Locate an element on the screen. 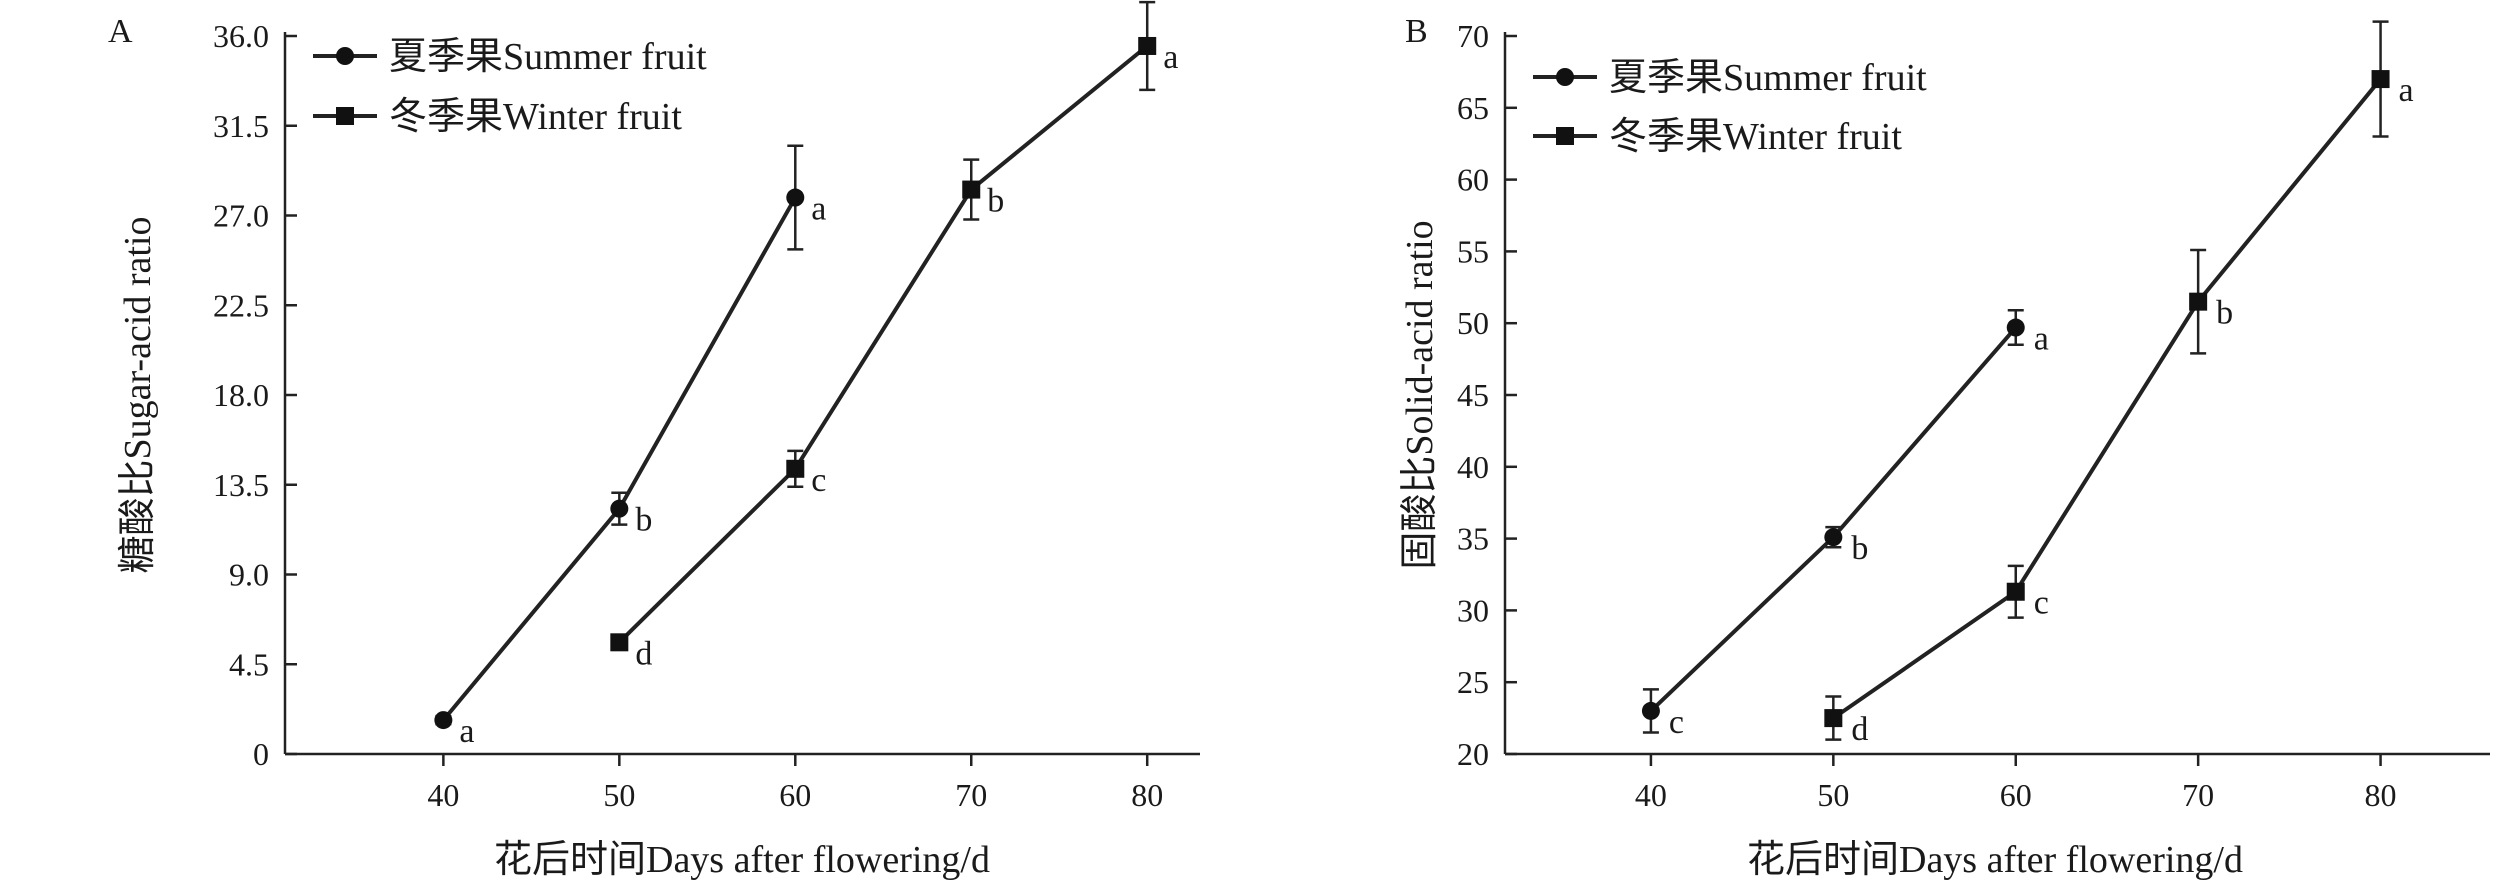 The width and height of the screenshot is (2519, 888). y-tick-label: 31.5 is located at coordinates (241, 126).